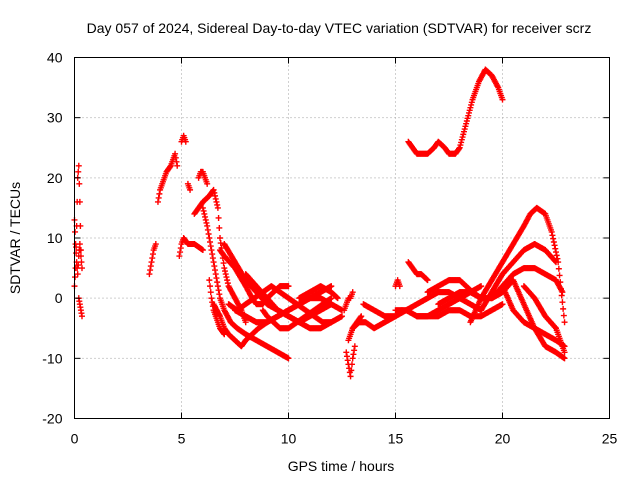  Describe the element at coordinates (397, 283) in the screenshot. I see `series-s26` at that location.